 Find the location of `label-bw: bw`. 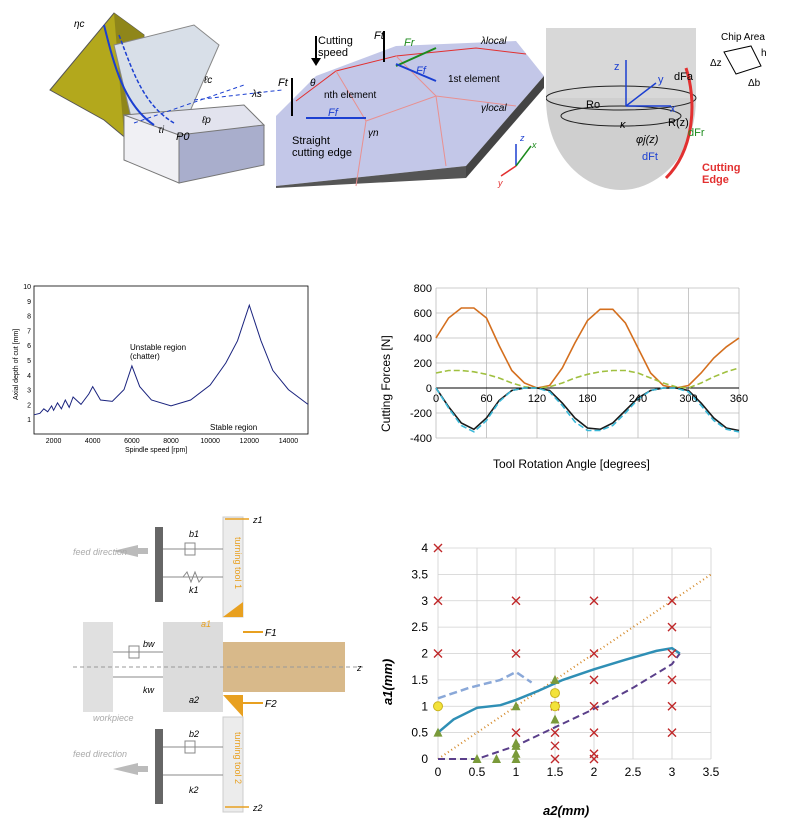

label-bw: bw is located at coordinates (149, 644).